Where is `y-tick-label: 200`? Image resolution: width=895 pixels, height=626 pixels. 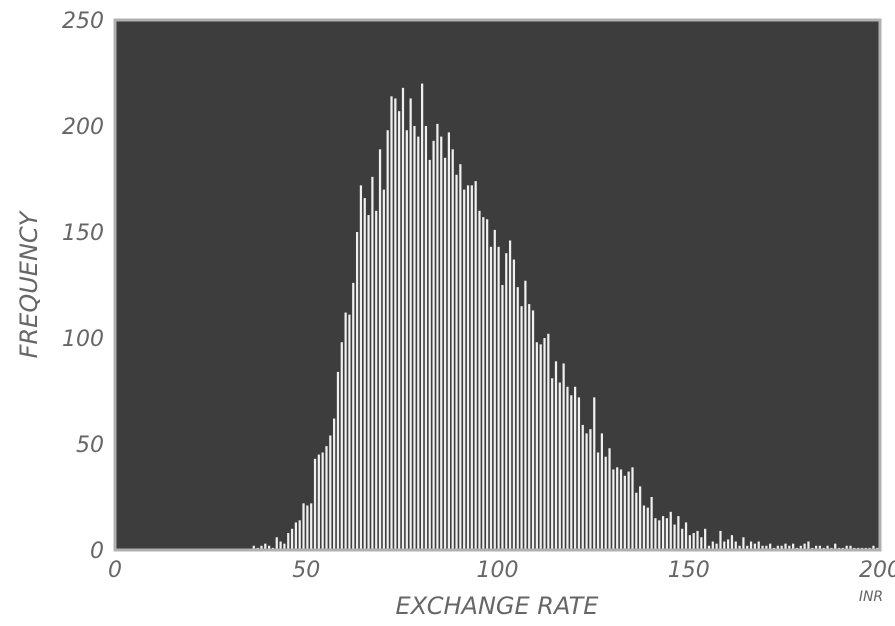
y-tick-label: 200 is located at coordinates (83, 127).